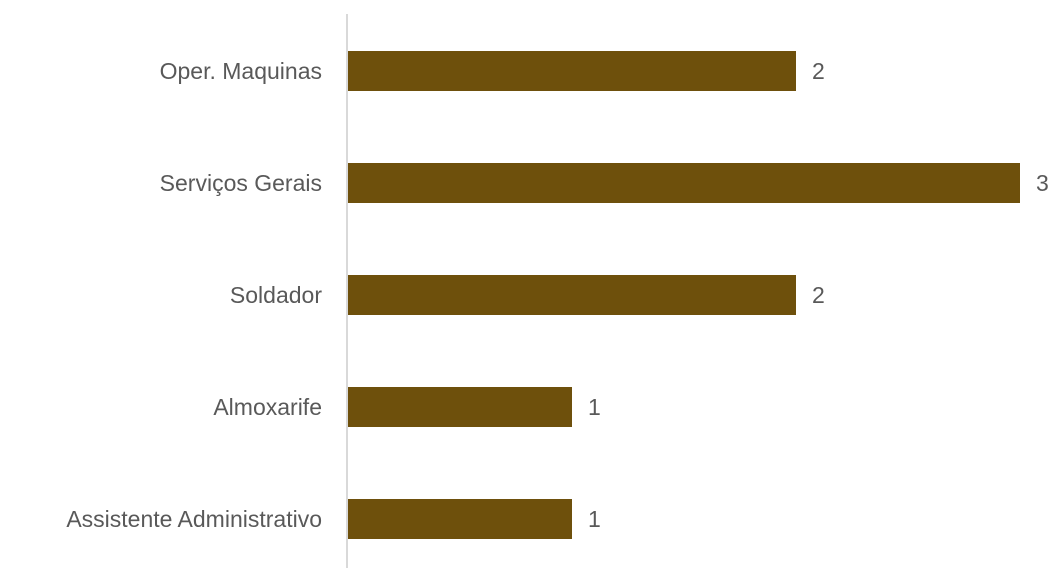 The image size is (1052, 573). Describe the element at coordinates (276, 295) in the screenshot. I see `category-label-2: Soldador` at that location.